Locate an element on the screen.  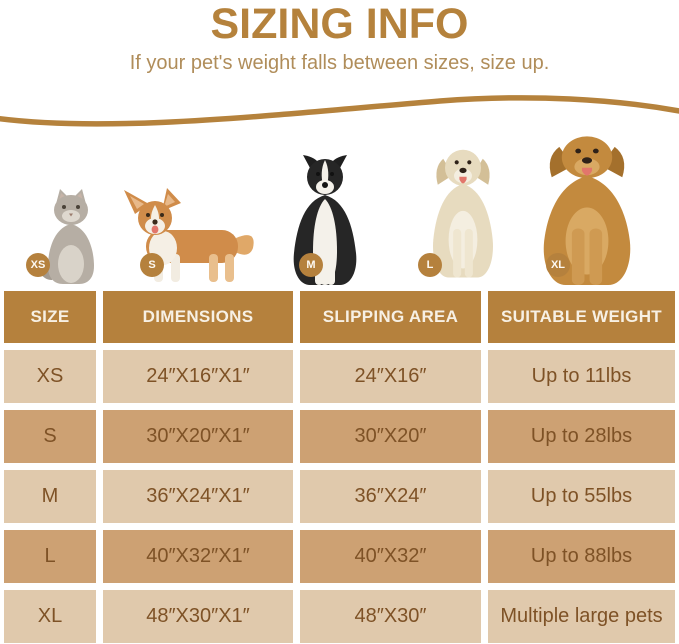
column-header-suitable-weight: SUITABLE WEIGHT is located at coordinates (581, 317).